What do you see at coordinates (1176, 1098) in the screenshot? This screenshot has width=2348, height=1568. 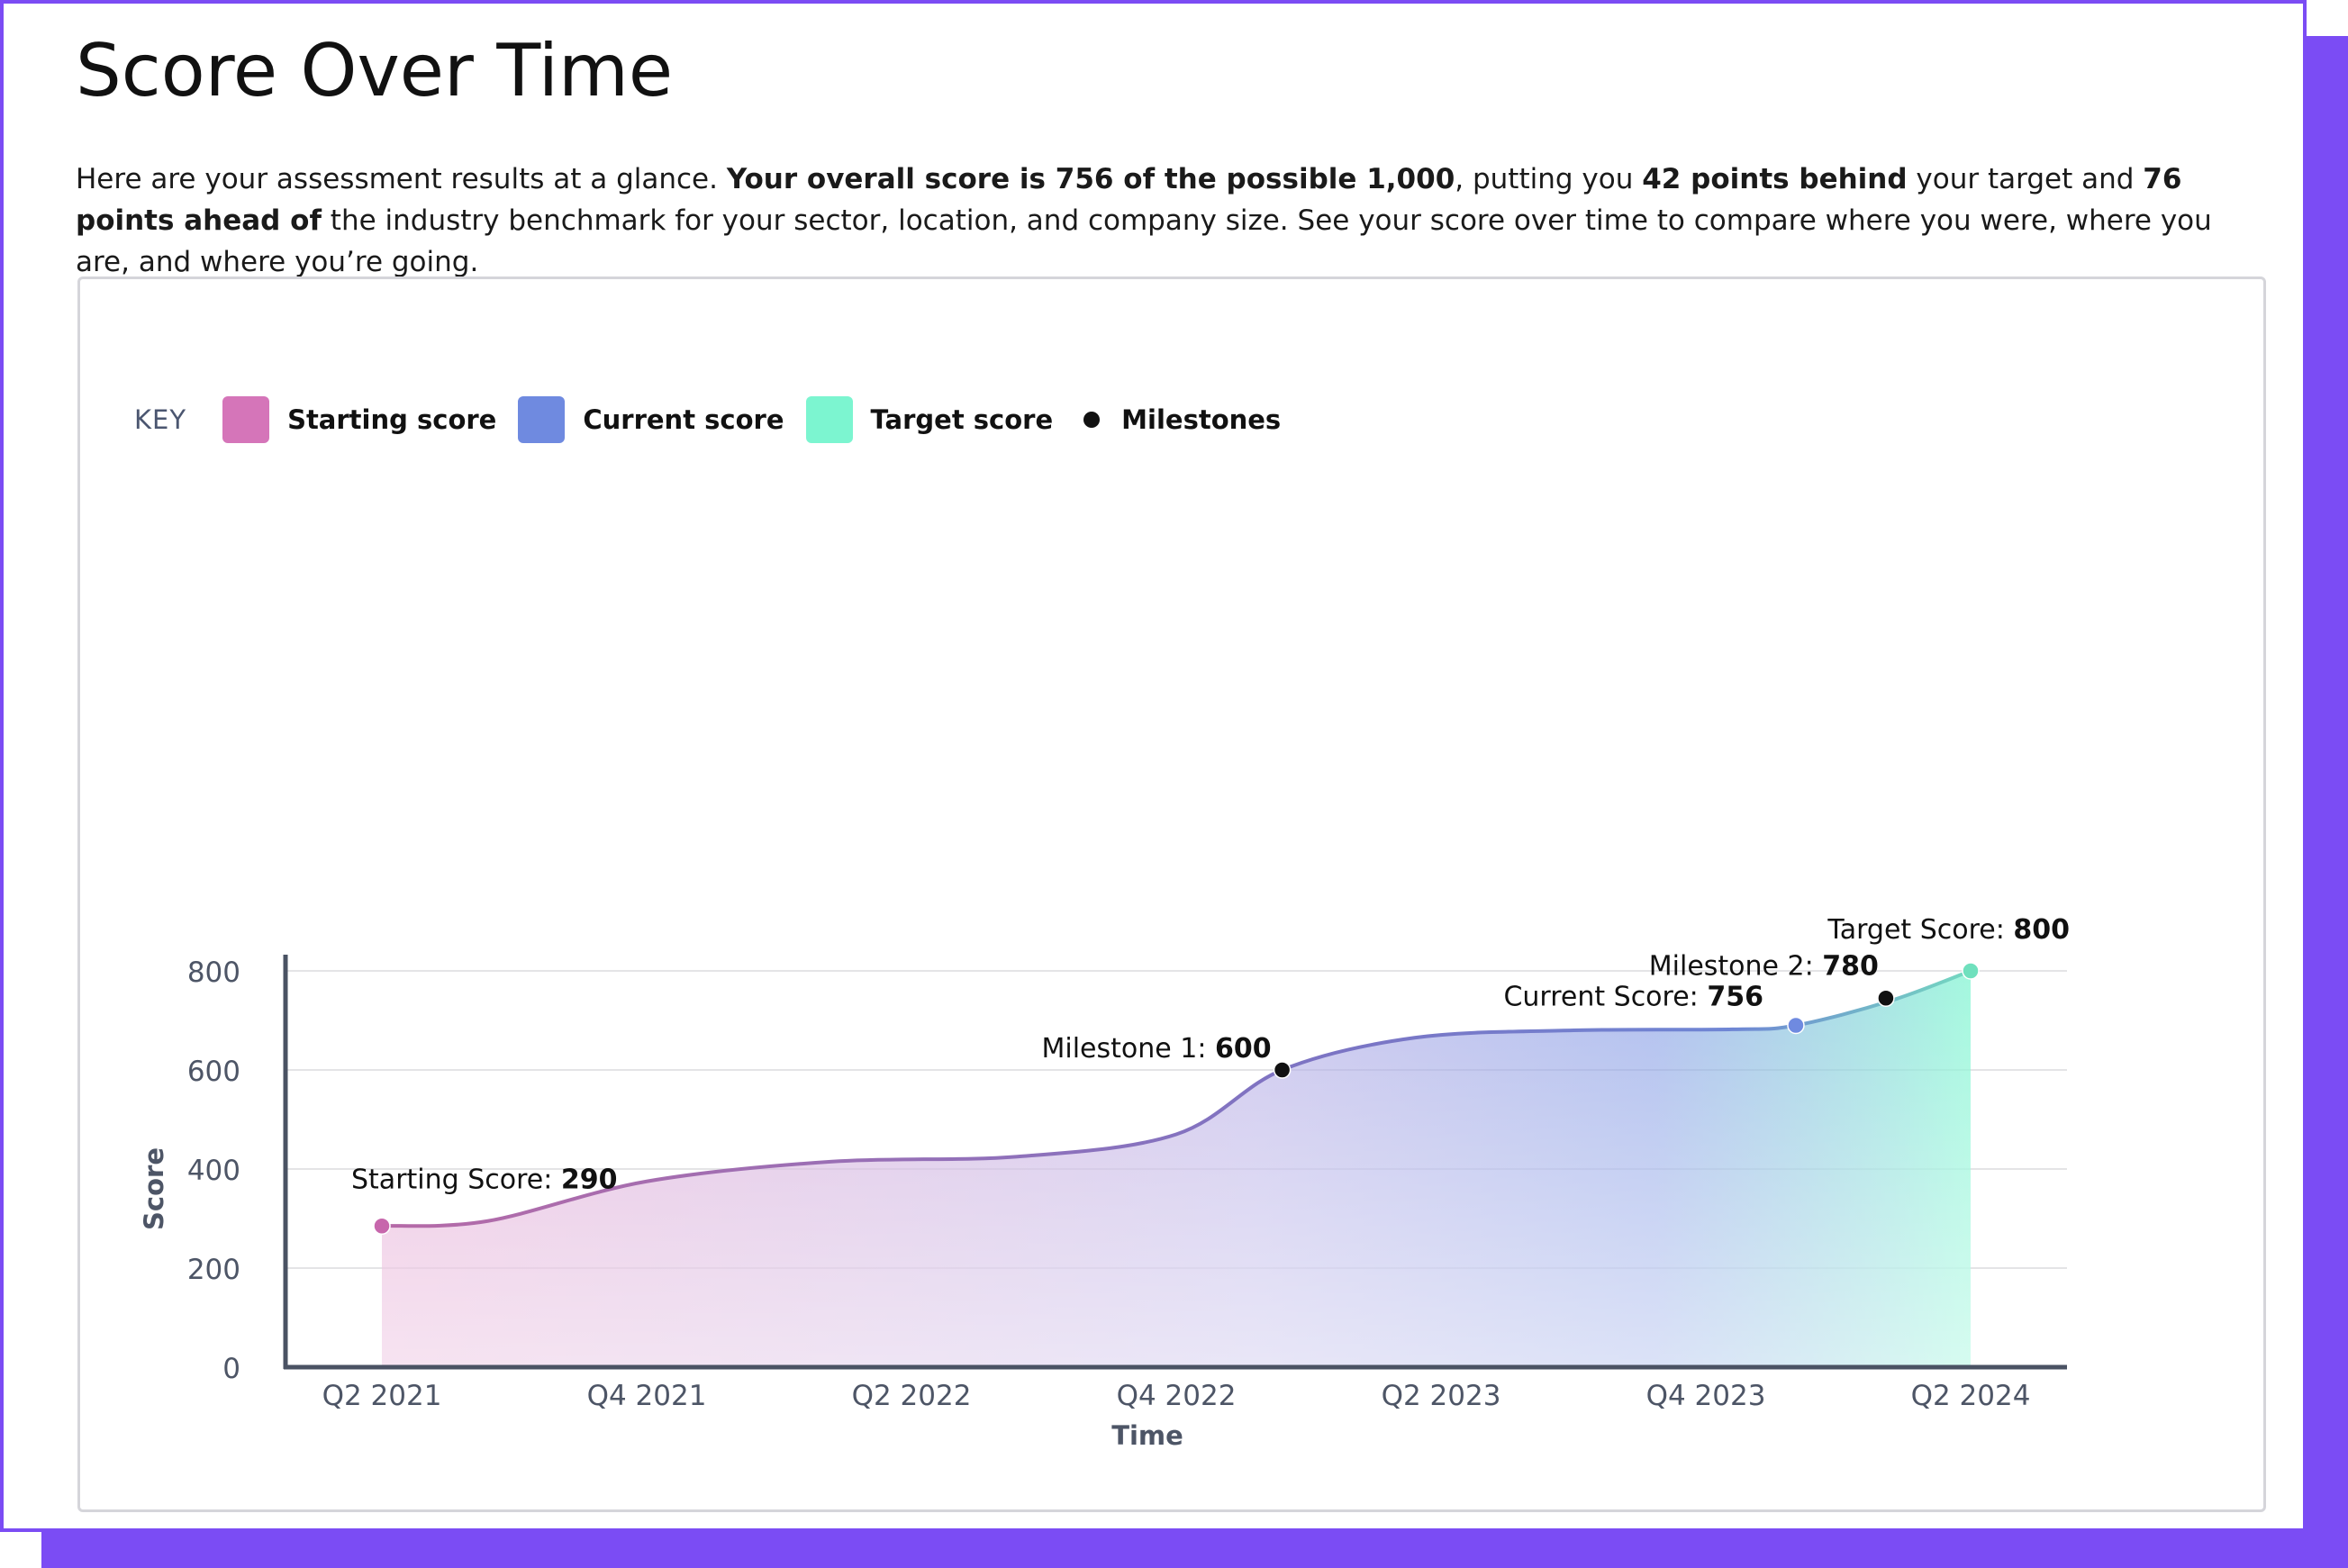 I see `score-line` at bounding box center [1176, 1098].